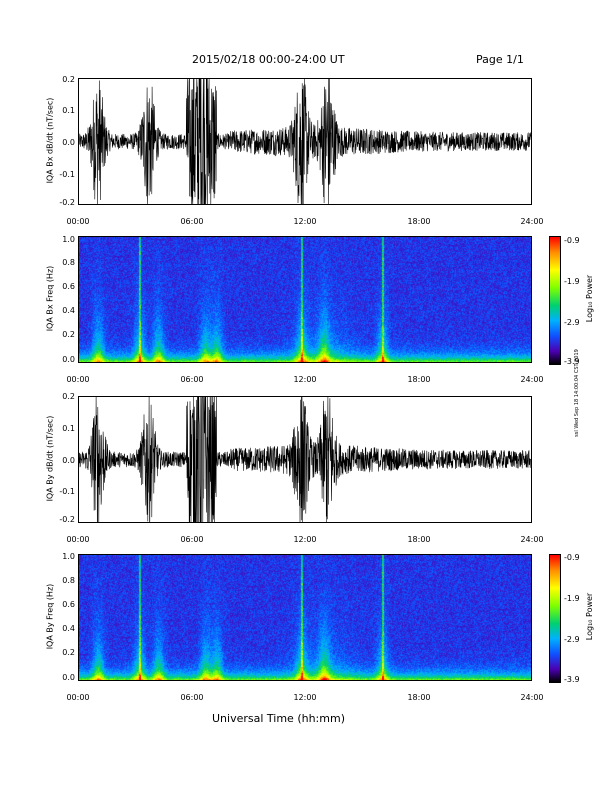  I want to click on date-range-title: 2015/02/18 00:00-24:00 UT, so click(268, 59).